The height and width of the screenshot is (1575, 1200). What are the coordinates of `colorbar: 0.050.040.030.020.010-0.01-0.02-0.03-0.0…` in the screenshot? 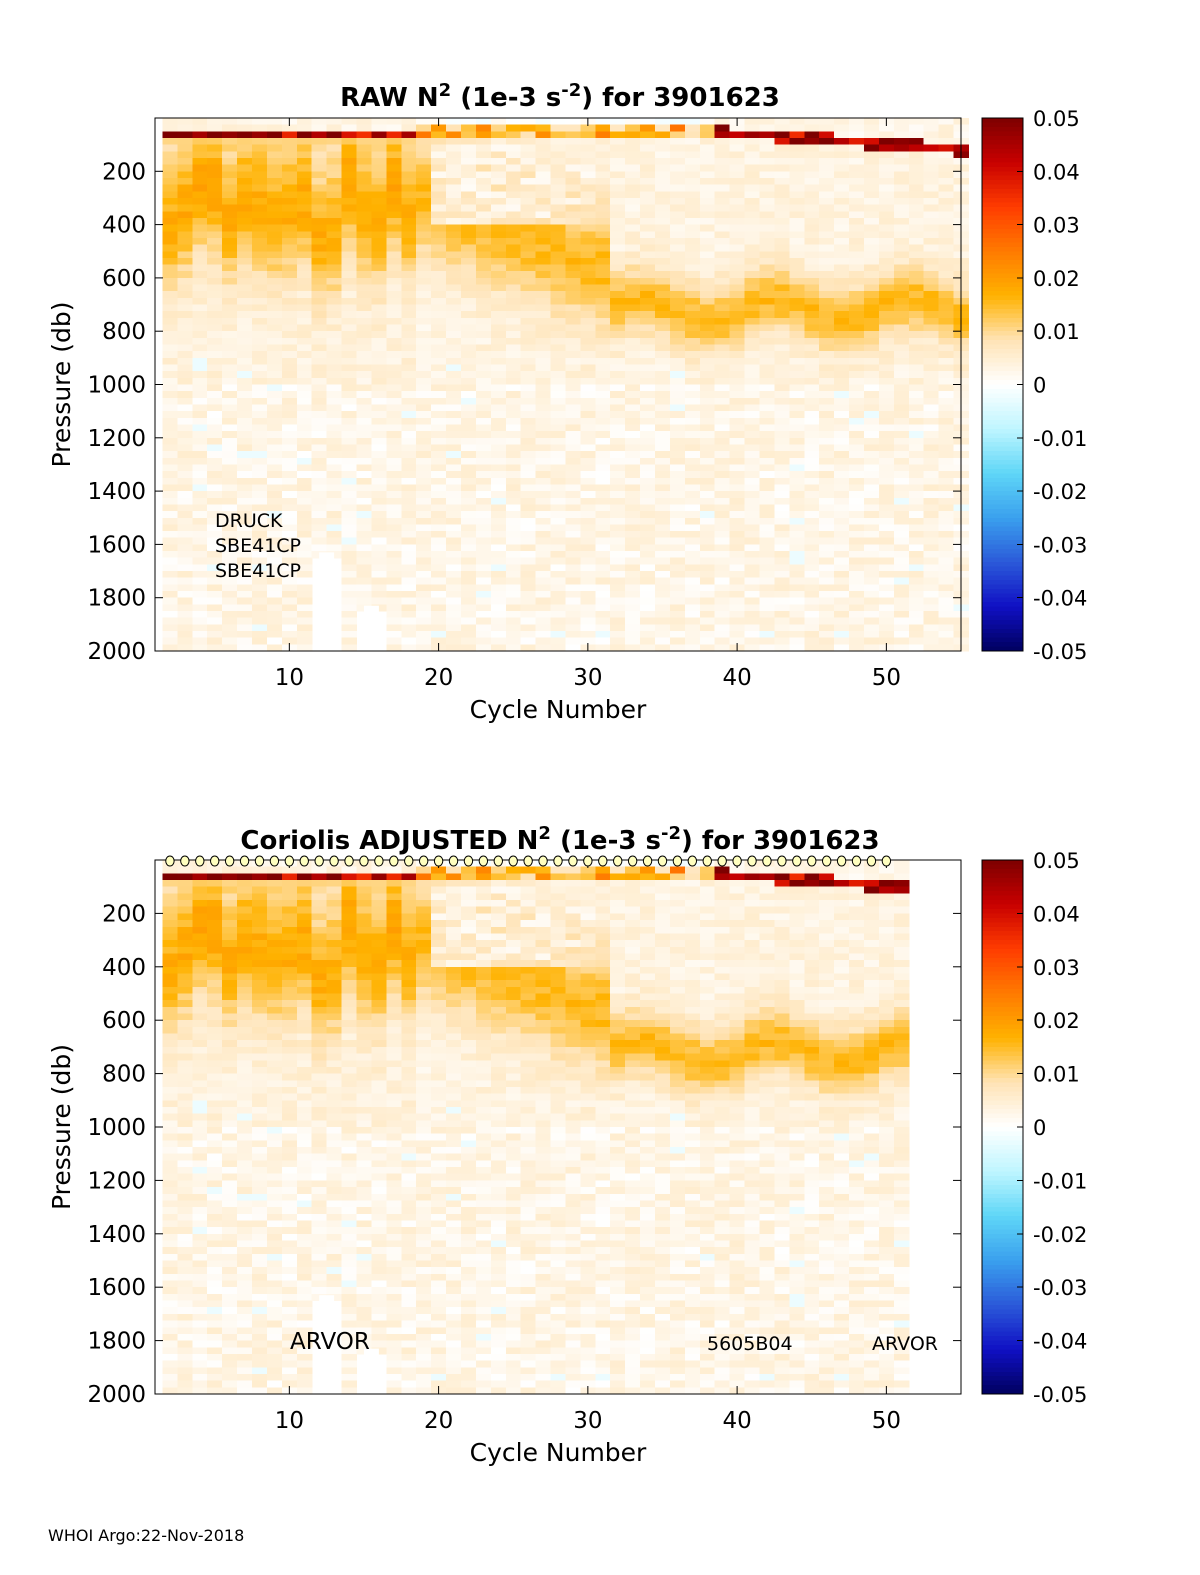 It's located at (1034, 385).